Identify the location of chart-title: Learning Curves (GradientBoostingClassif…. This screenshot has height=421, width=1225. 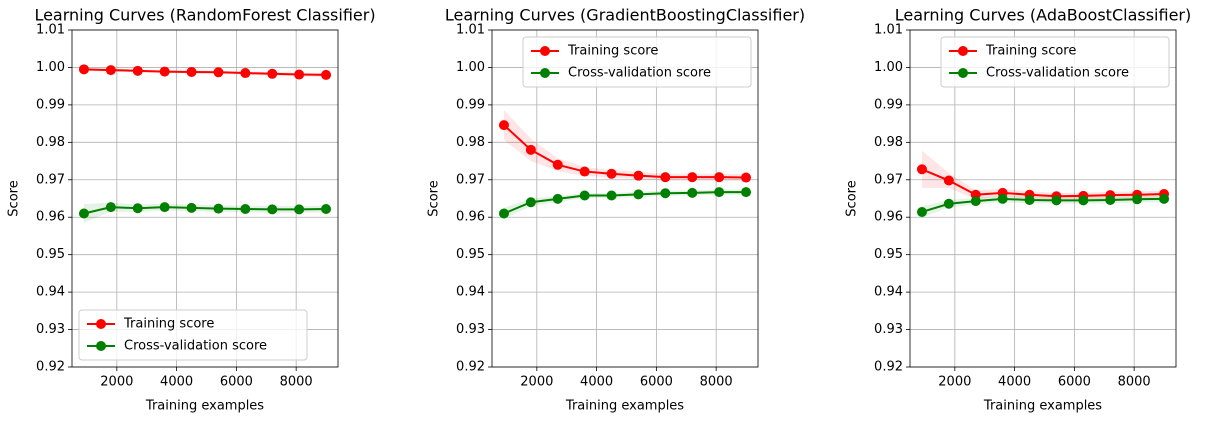
(625, 15).